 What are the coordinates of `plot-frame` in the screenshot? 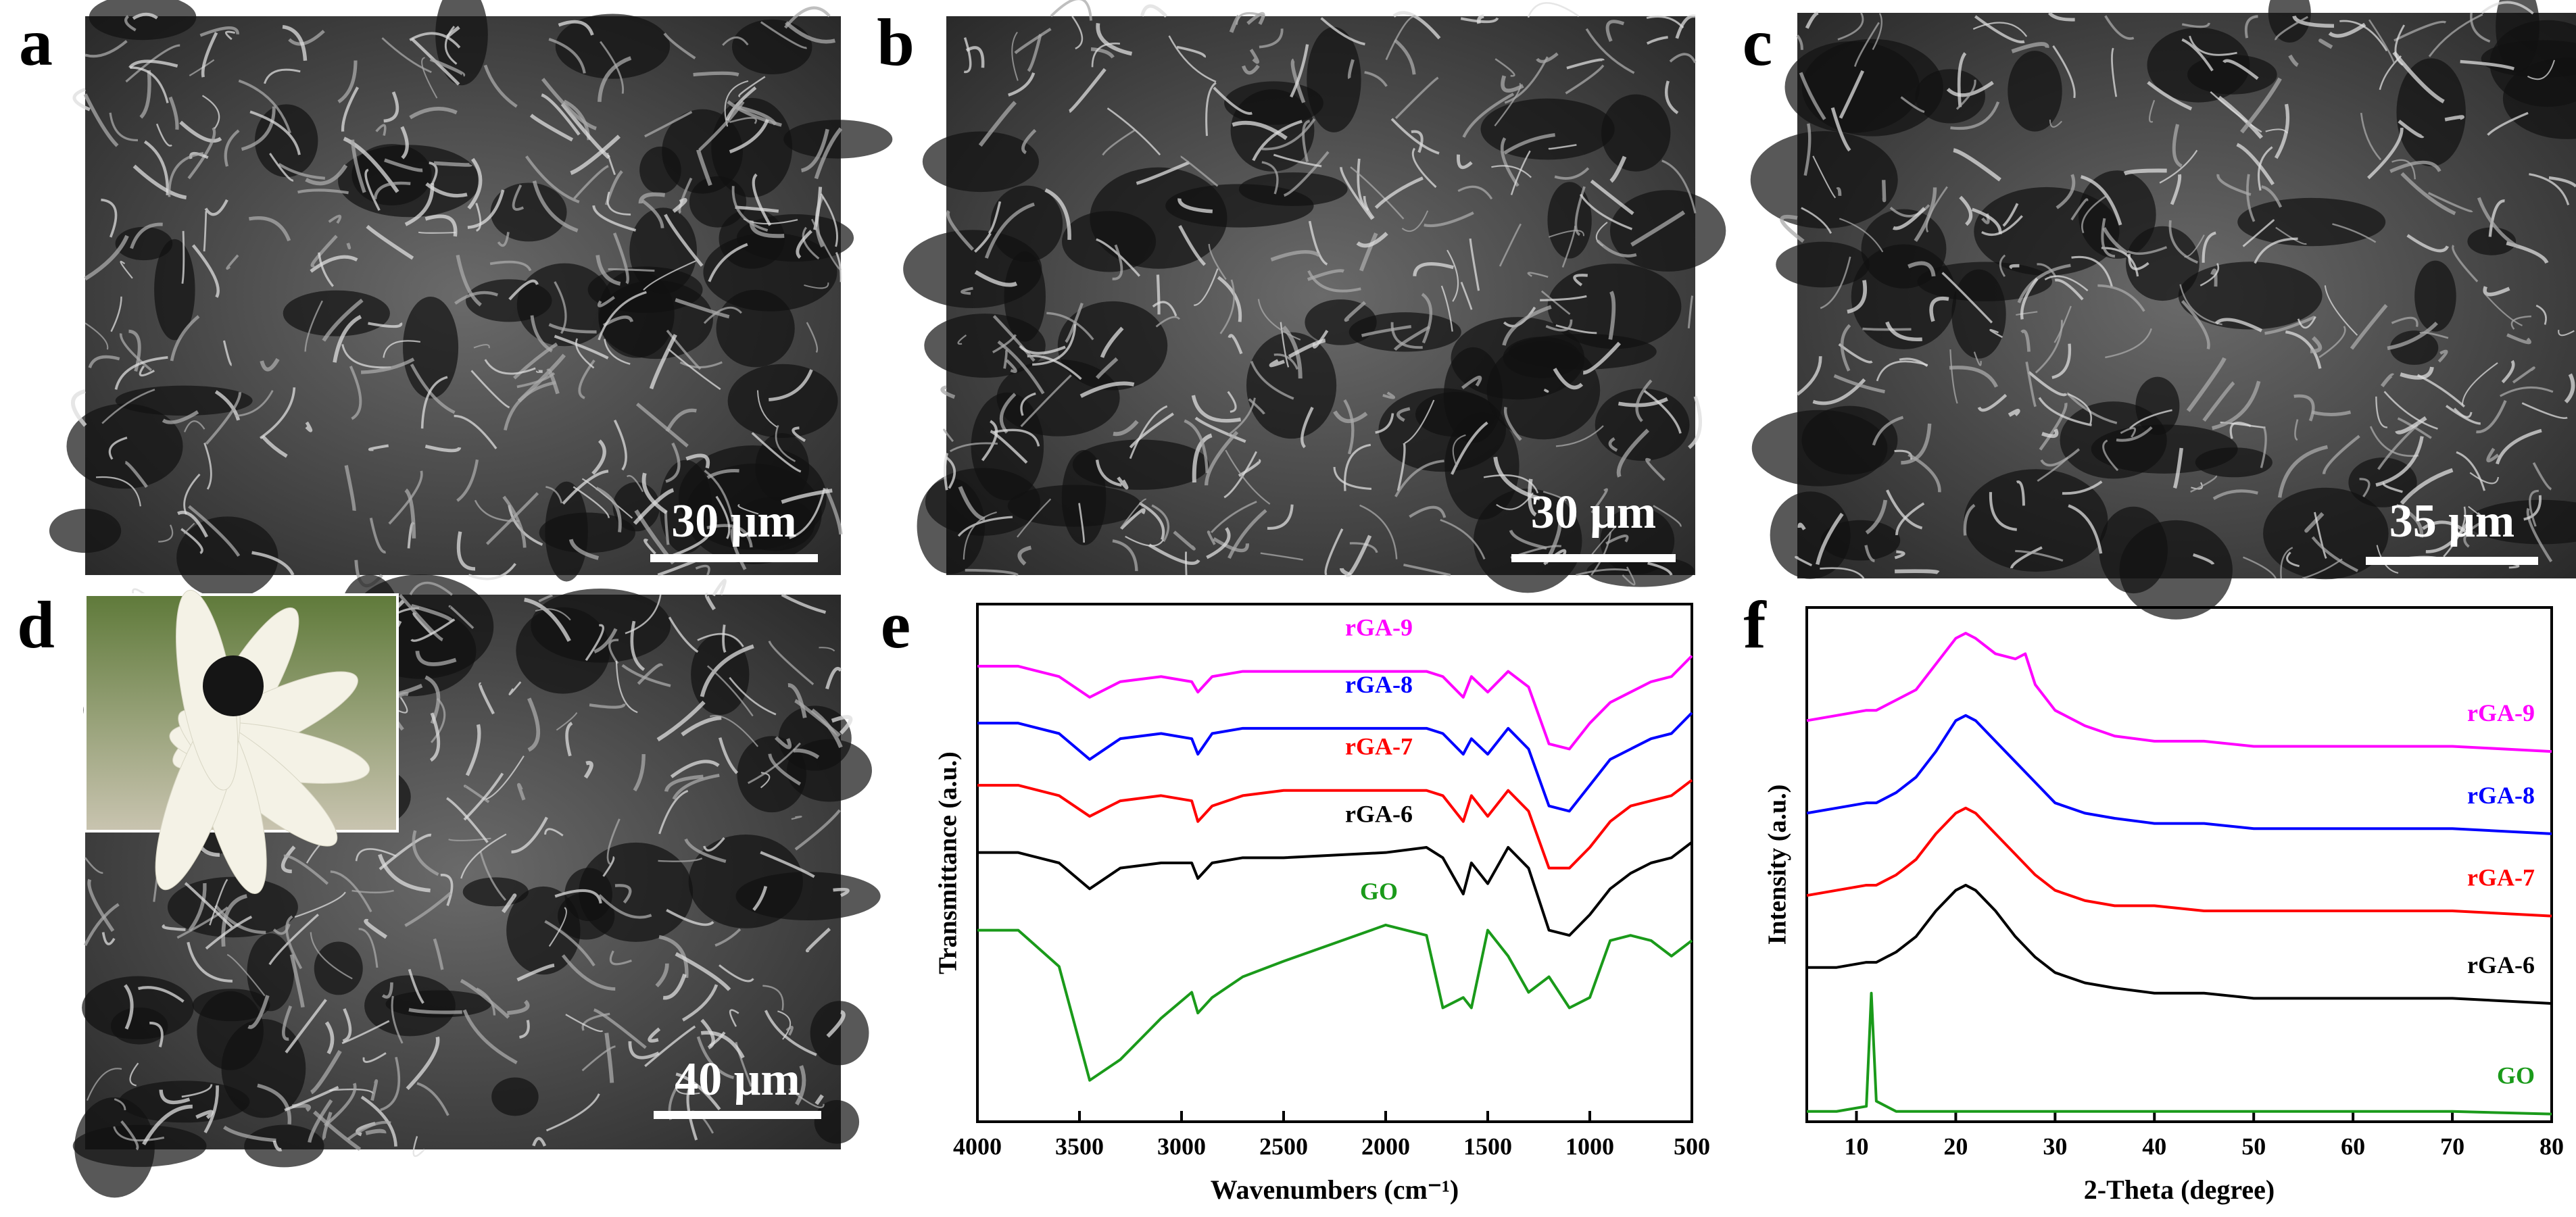 It's located at (1334, 863).